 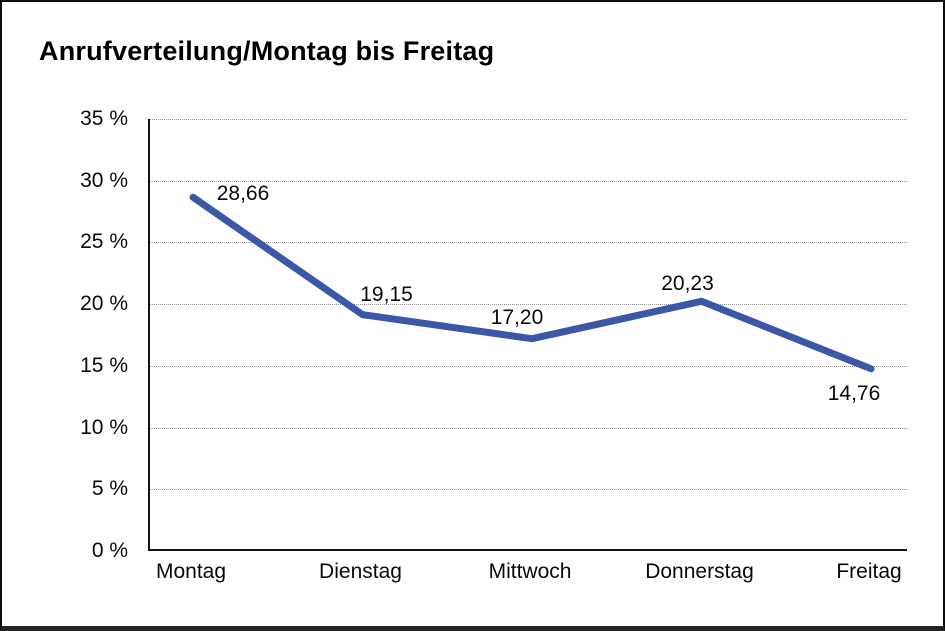 I want to click on x-tick-label: Dienstag, so click(x=360, y=571).